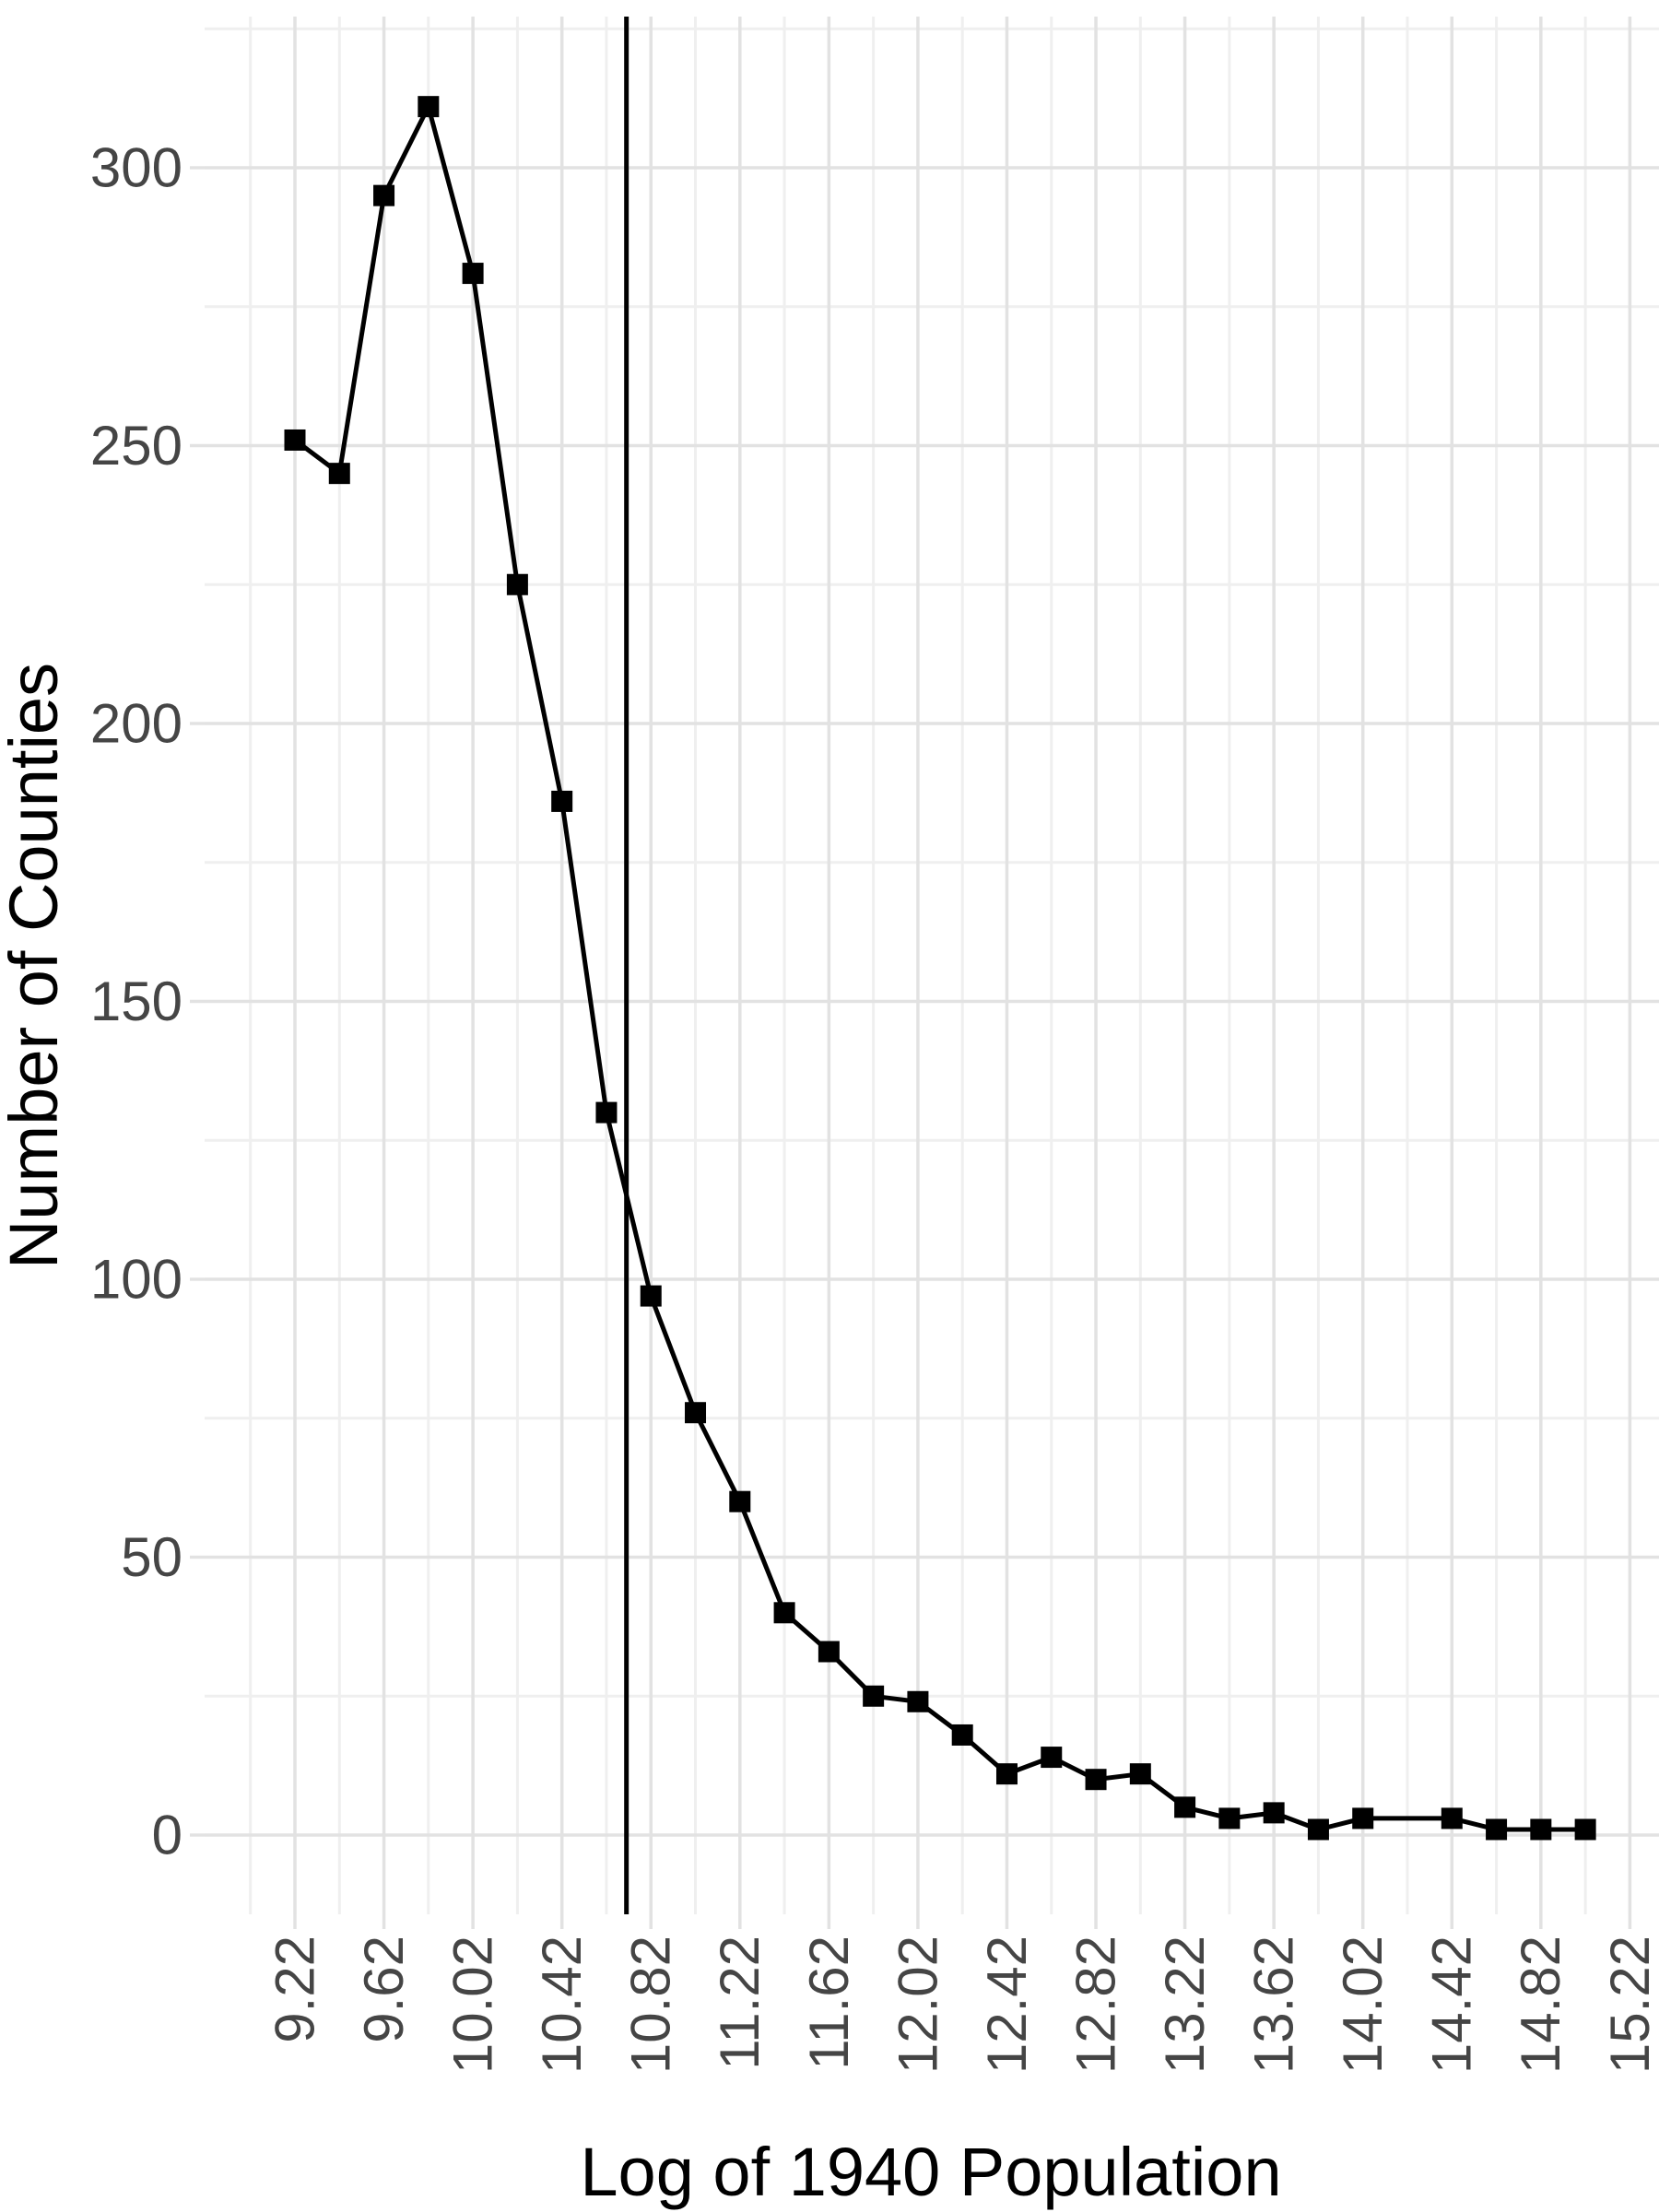  I want to click on x-tick-label: 13.22, so click(1185, 2005).